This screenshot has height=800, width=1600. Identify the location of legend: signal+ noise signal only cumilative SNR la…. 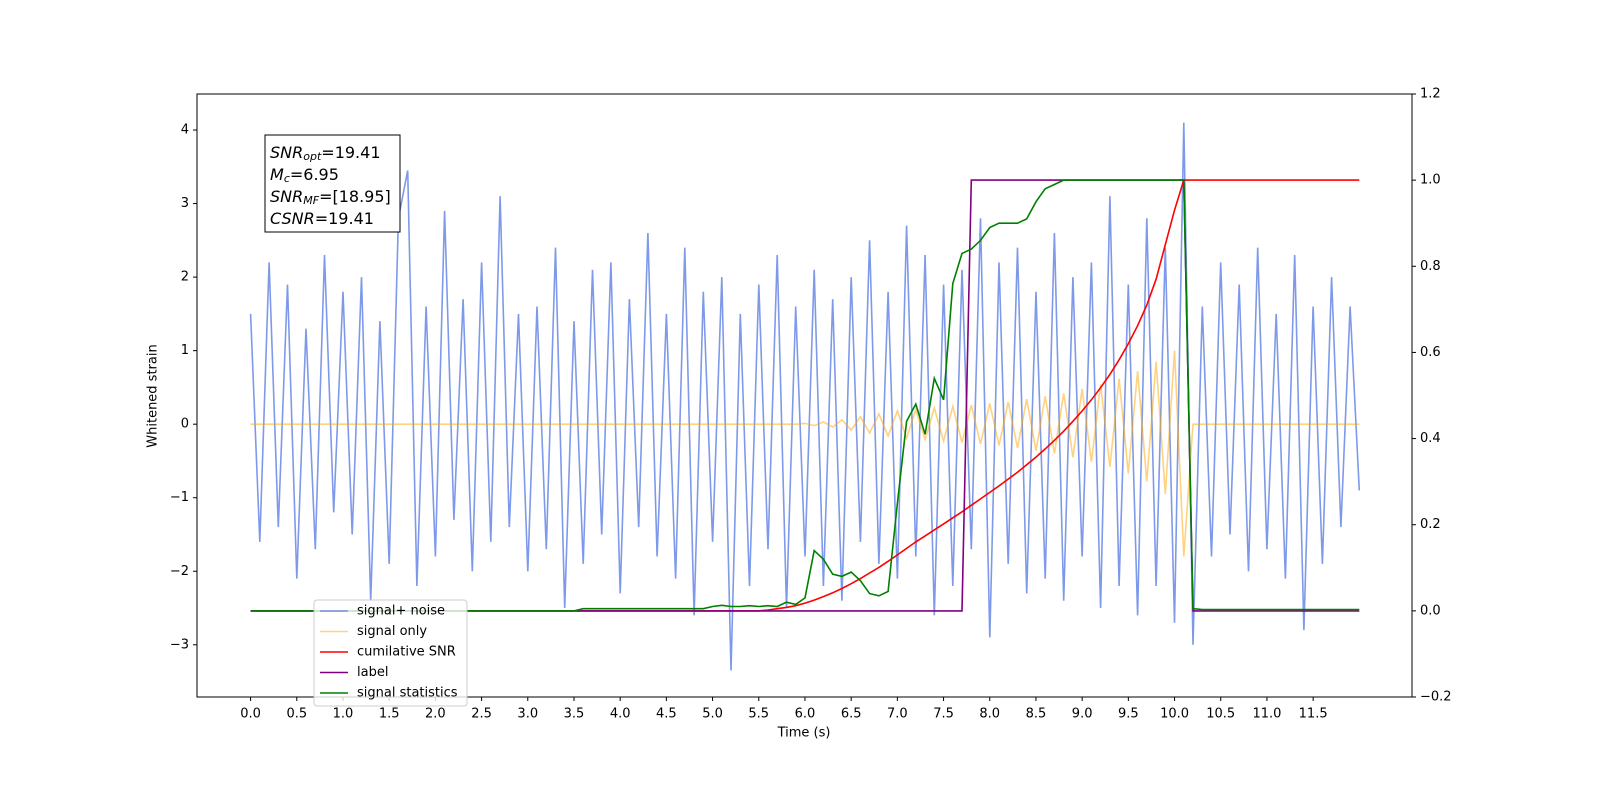
(390, 653).